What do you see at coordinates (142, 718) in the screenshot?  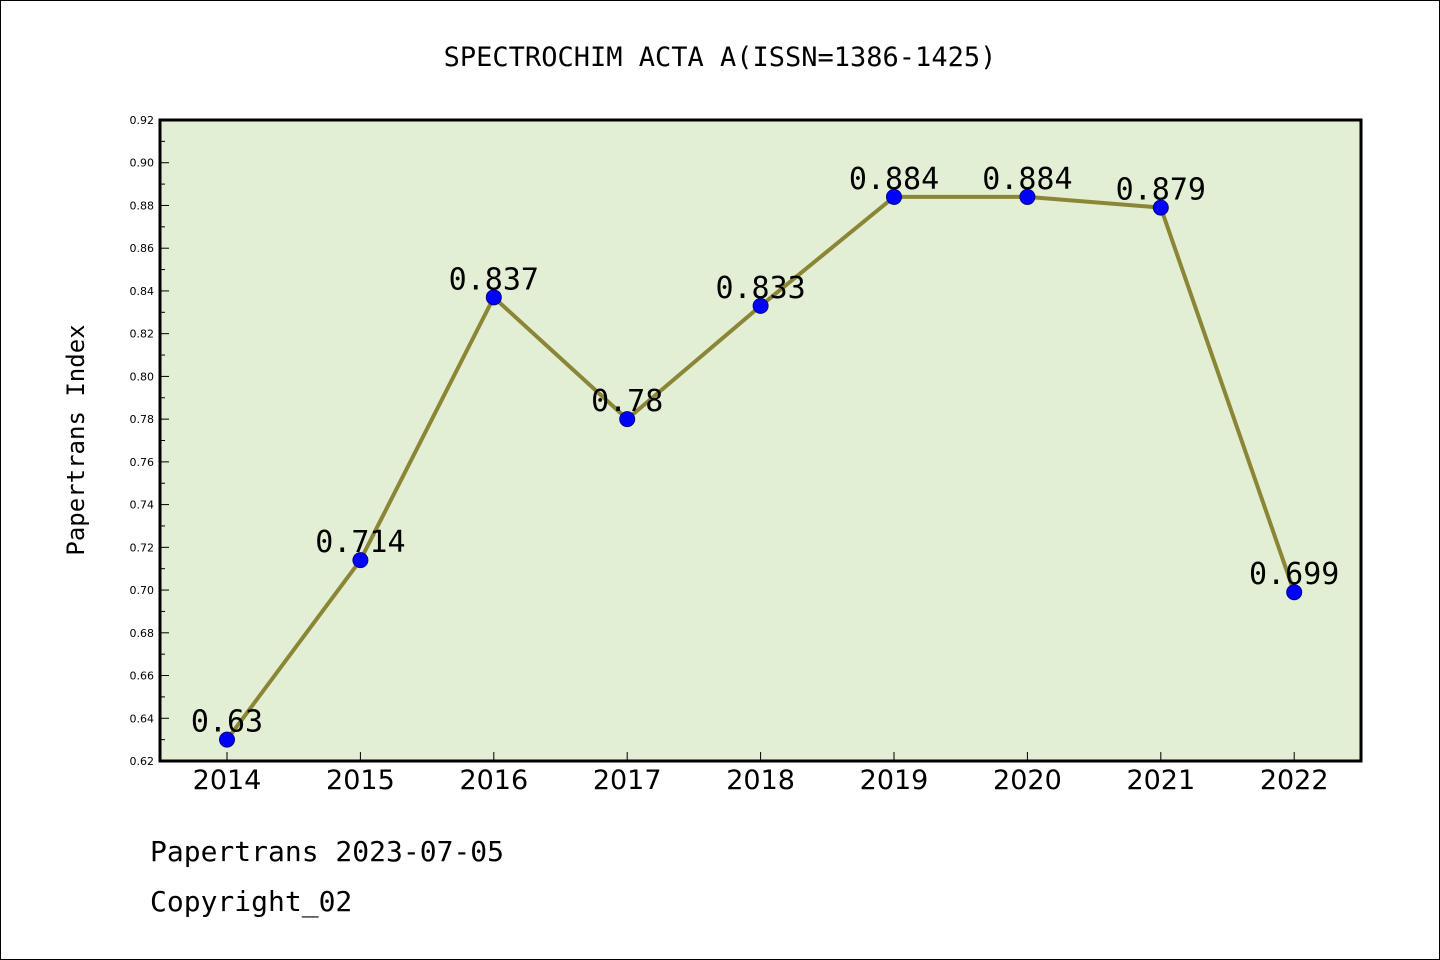 I see `y-tick-label: 0.64` at bounding box center [142, 718].